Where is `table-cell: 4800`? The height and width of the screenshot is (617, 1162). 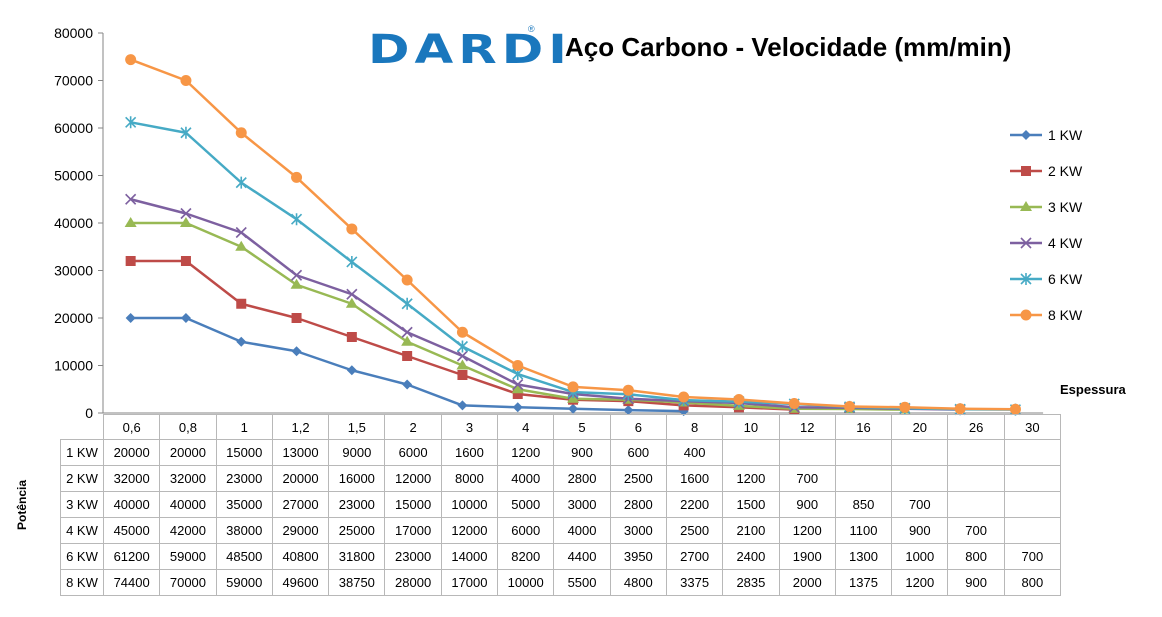
table-cell: 4800 is located at coordinates (638, 582).